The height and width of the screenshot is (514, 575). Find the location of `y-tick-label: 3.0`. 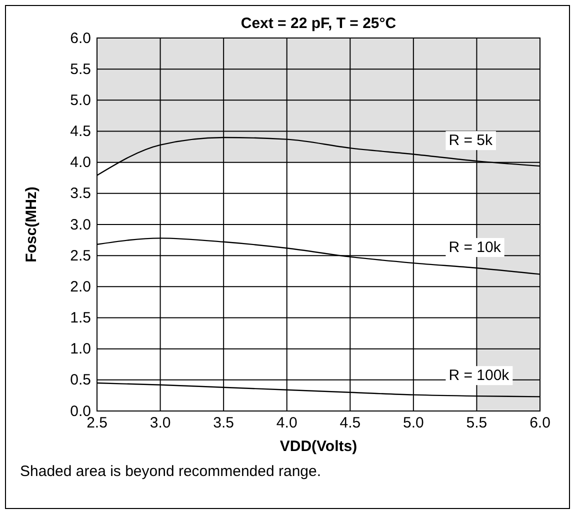

y-tick-label: 3.0 is located at coordinates (80, 225).